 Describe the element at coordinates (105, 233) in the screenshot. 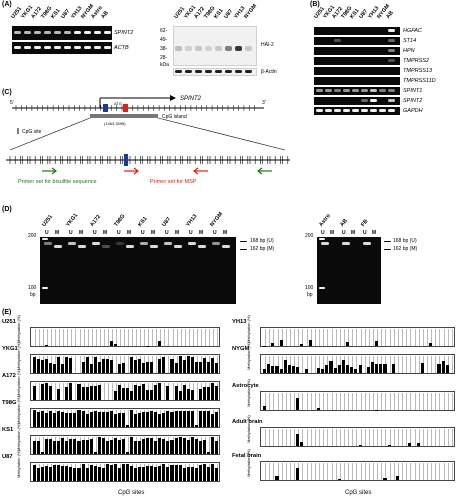

I see `panel-d-m-A172: M` at that location.